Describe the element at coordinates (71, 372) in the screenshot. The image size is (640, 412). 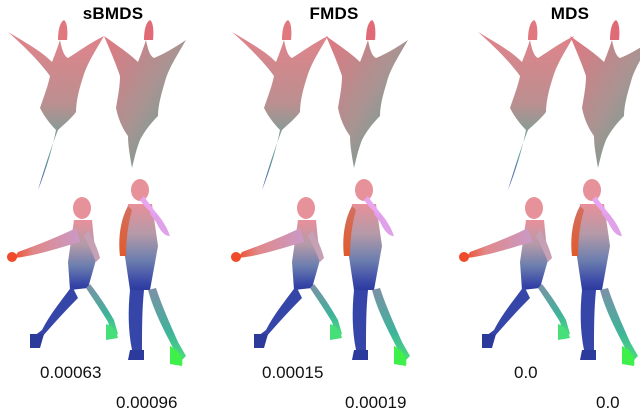
I see `error-value-sbmds-a: 0.00063` at that location.